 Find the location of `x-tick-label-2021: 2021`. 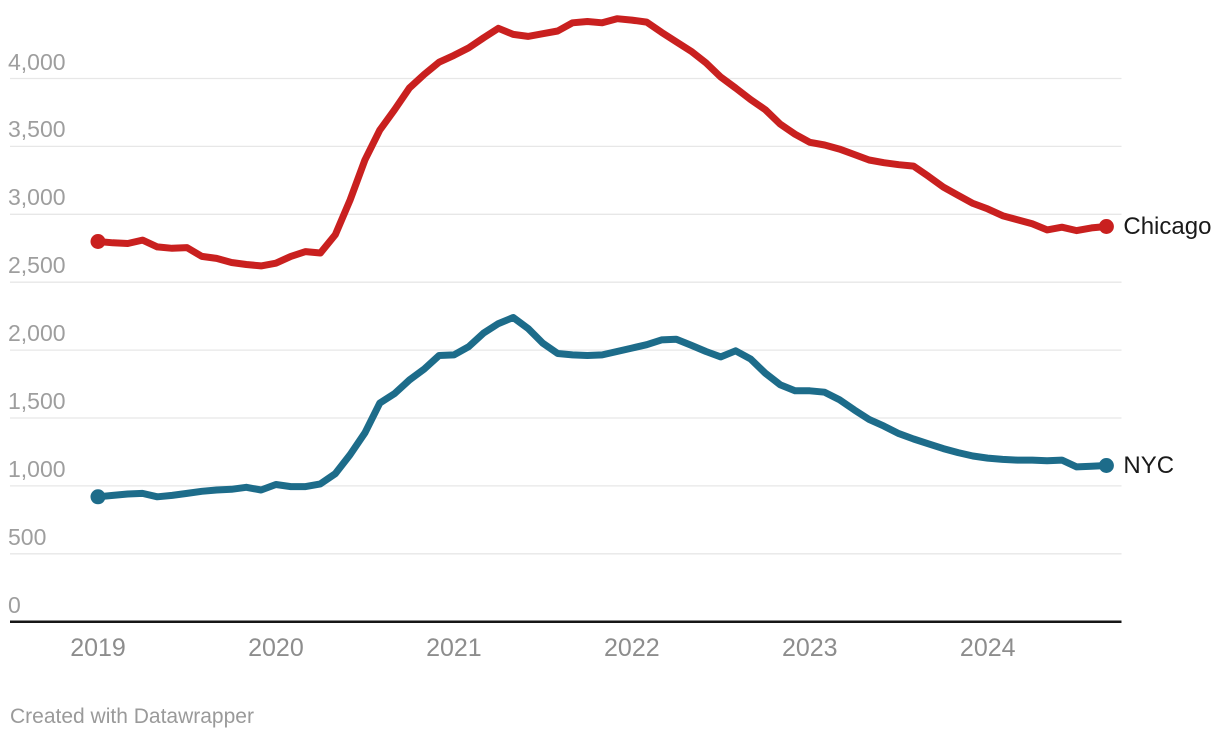

x-tick-label-2021: 2021 is located at coordinates (454, 648).